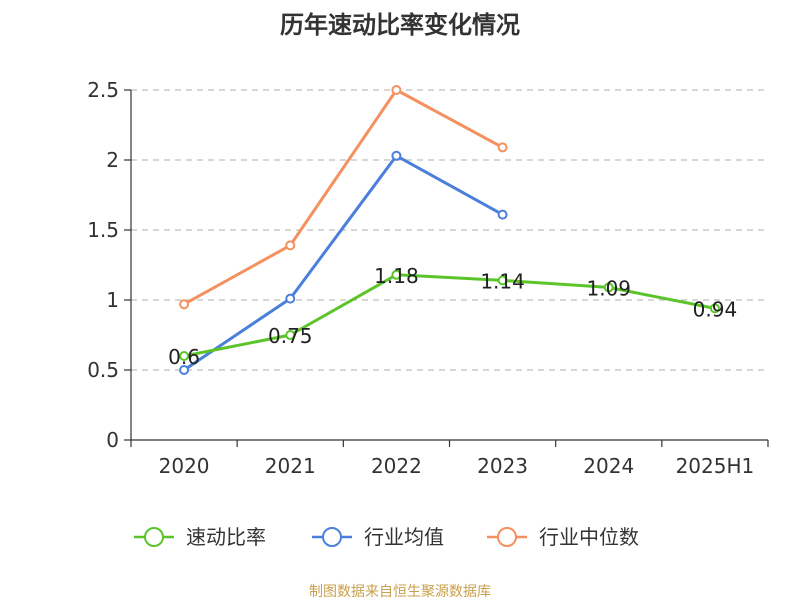  I want to click on data-label: 1.14, so click(502, 281).